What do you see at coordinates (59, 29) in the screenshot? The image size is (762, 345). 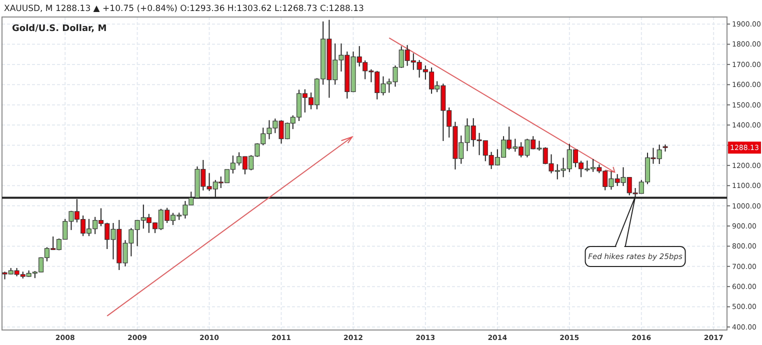 I see `text: Gold/U.S. Dollar, M` at bounding box center [59, 29].